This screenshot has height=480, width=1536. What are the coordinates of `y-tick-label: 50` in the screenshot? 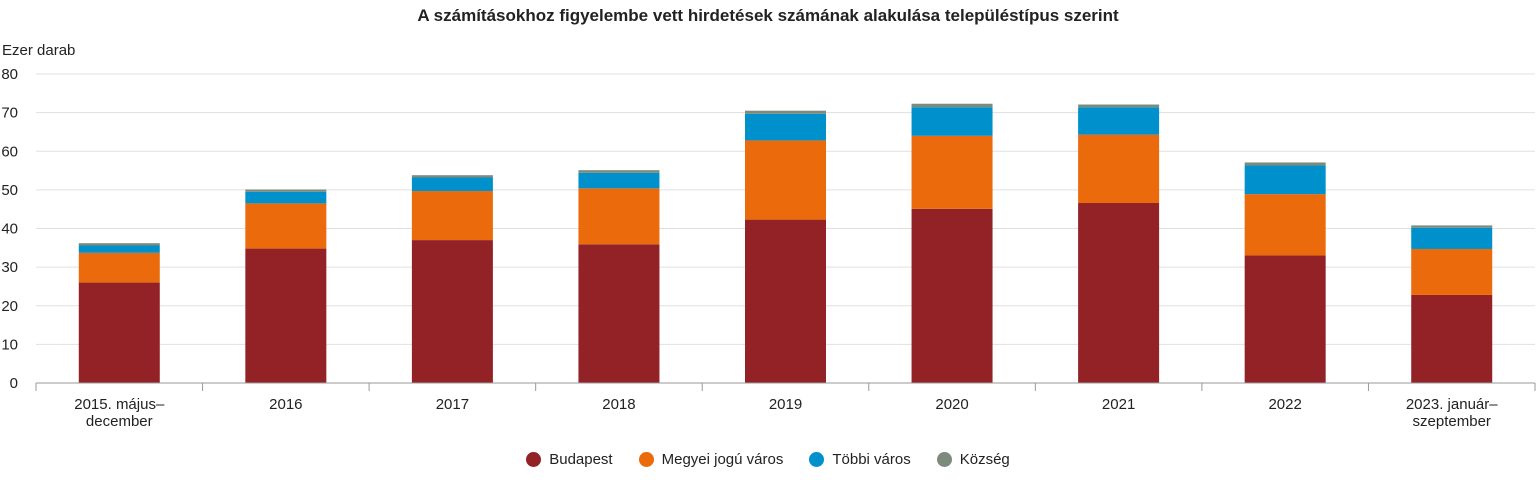 It's located at (9, 190).